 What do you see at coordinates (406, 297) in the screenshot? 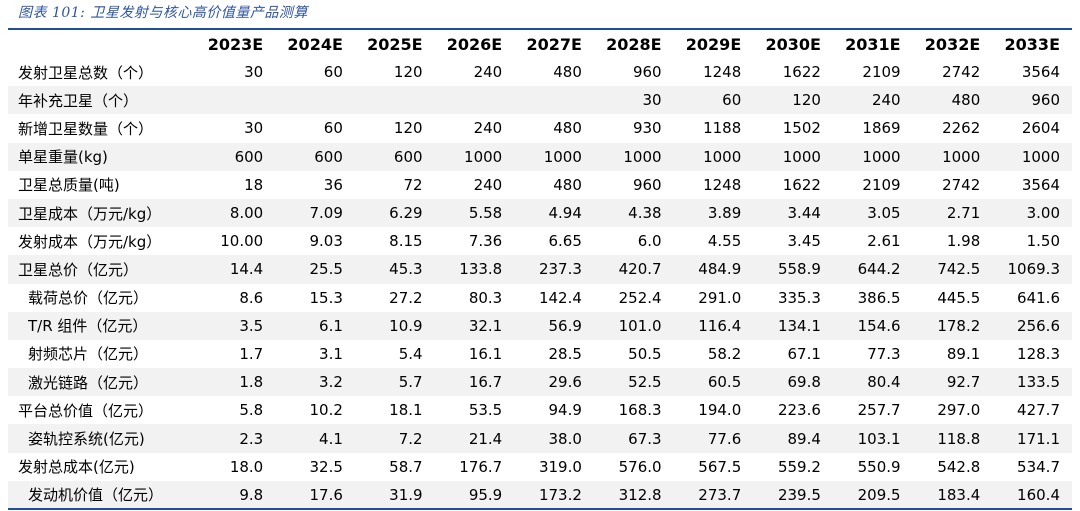
I see `table-cell: 27.2` at bounding box center [406, 297].